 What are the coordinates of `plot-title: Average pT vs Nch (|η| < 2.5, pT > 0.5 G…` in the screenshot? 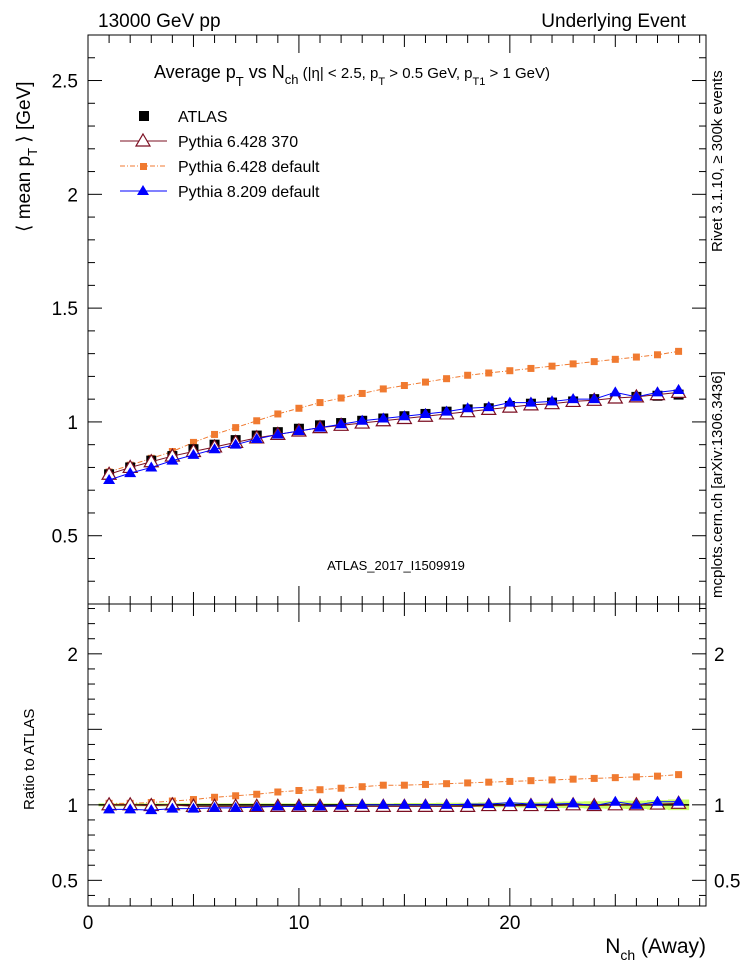 It's located at (352, 75).